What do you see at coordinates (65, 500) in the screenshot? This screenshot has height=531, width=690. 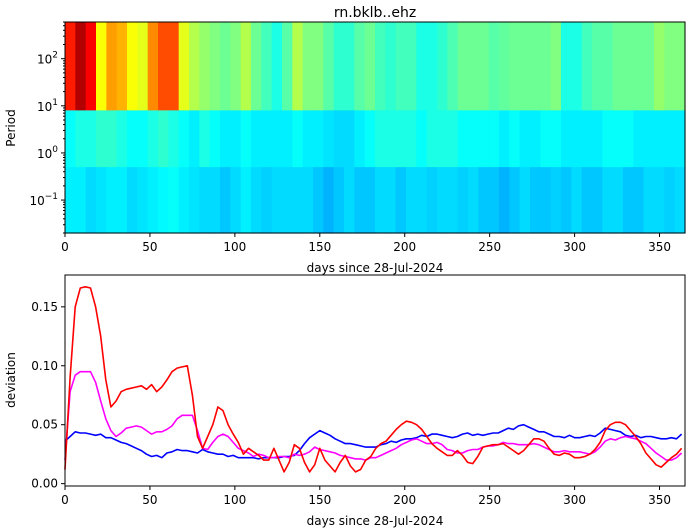 I see `line-x-tick-label: 0` at bounding box center [65, 500].